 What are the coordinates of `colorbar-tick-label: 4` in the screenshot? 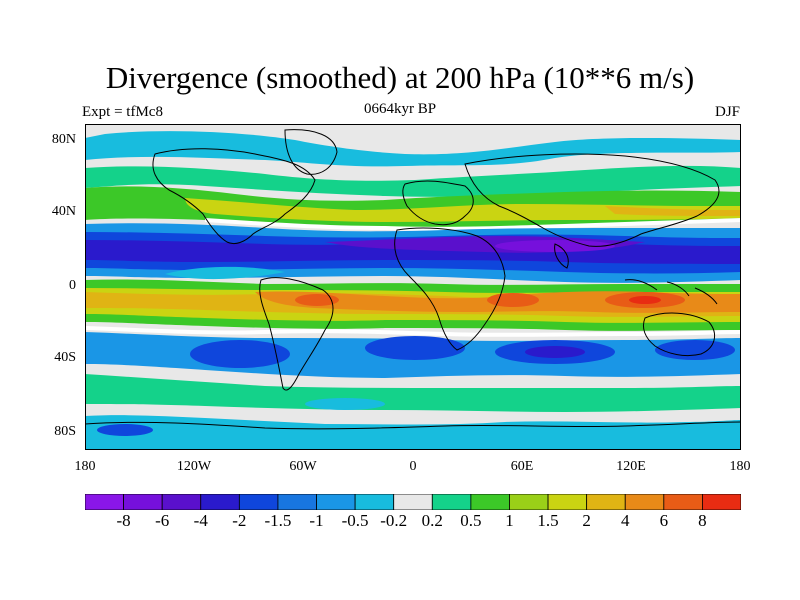 It's located at (625, 520).